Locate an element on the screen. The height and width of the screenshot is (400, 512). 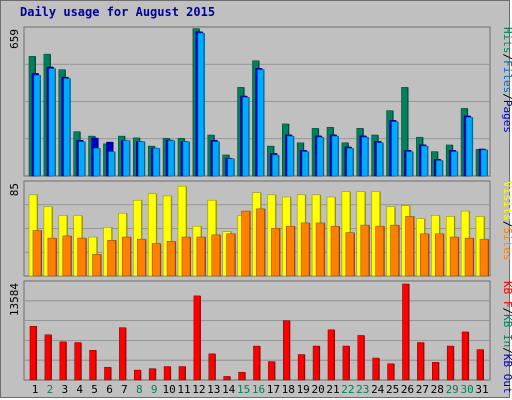
y-max-label: 659 is located at coordinates (14, 39).